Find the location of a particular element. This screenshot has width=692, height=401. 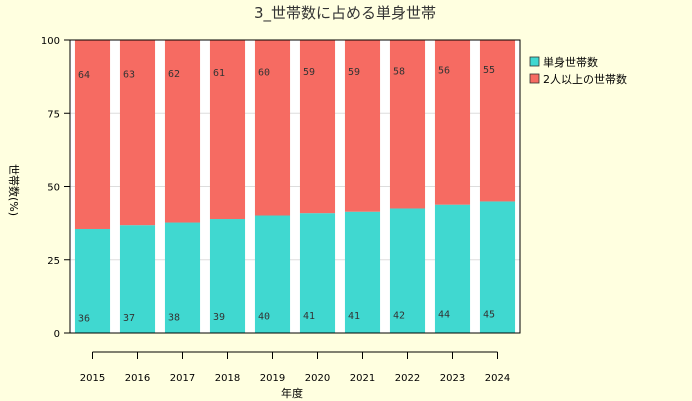

y-tick-label: 0 is located at coordinates (57, 334).